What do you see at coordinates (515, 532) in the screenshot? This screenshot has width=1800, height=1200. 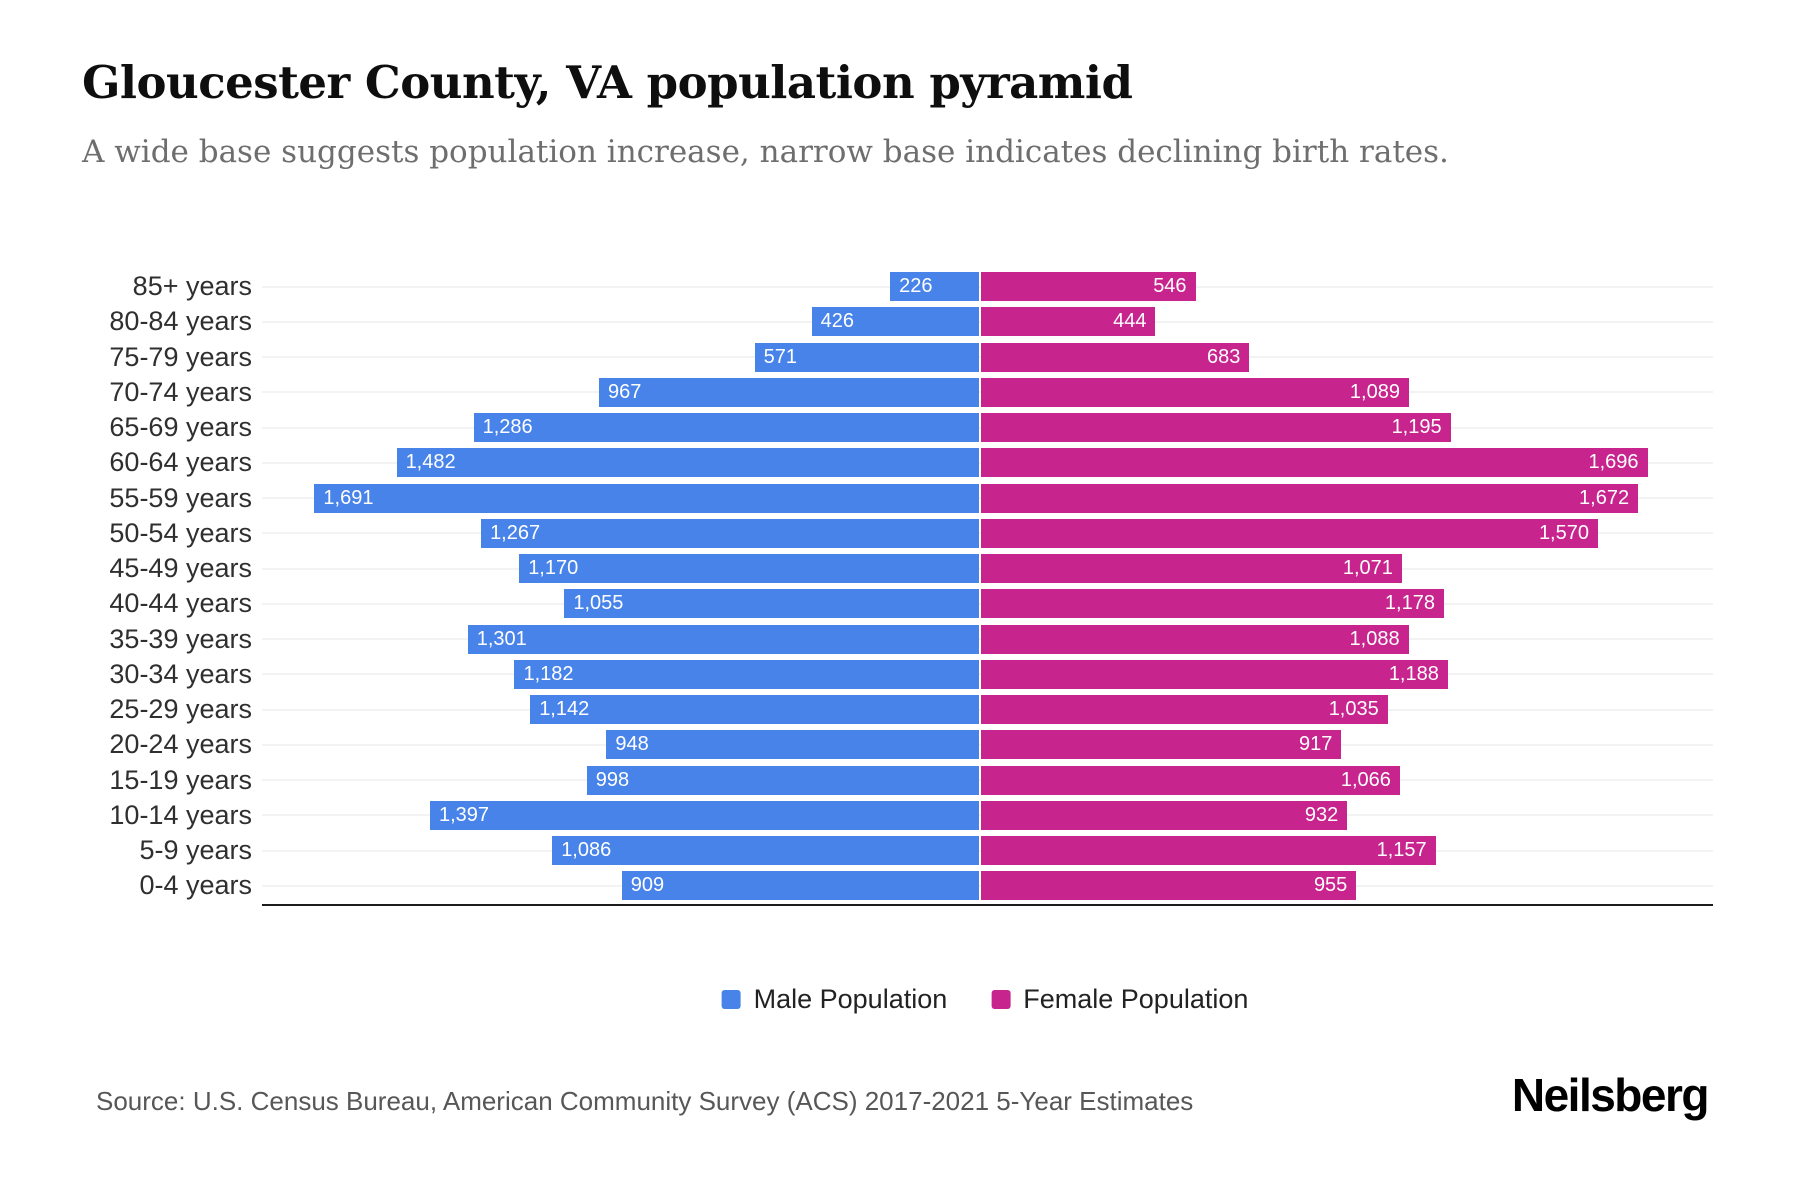 I see `male-bar-value-label: 1,267` at bounding box center [515, 532].